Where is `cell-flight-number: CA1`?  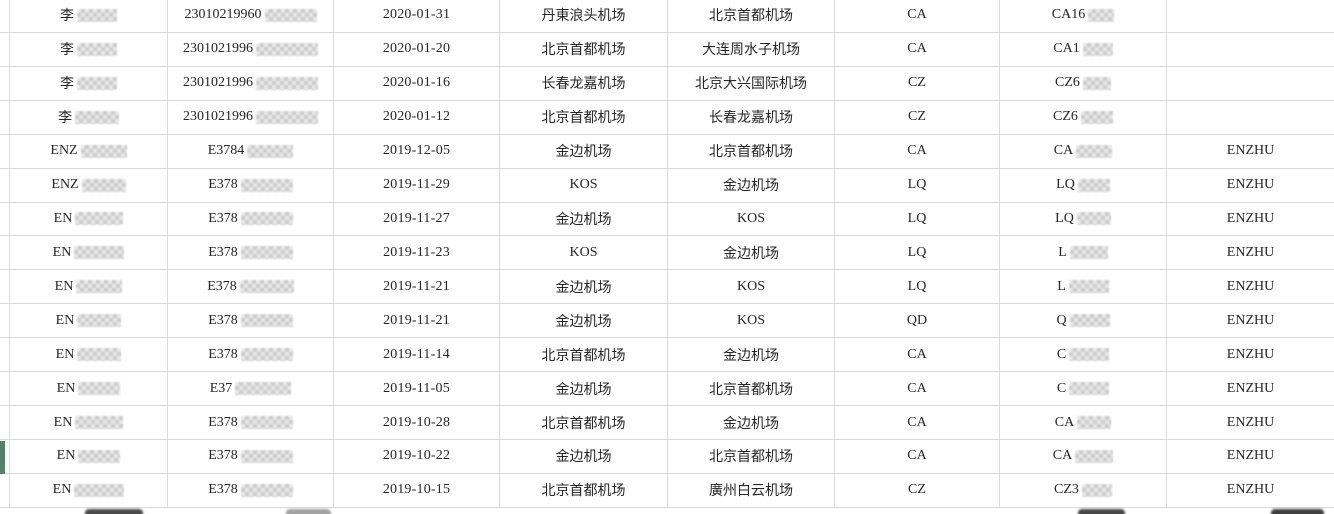 cell-flight-number: CA1 is located at coordinates (1083, 49).